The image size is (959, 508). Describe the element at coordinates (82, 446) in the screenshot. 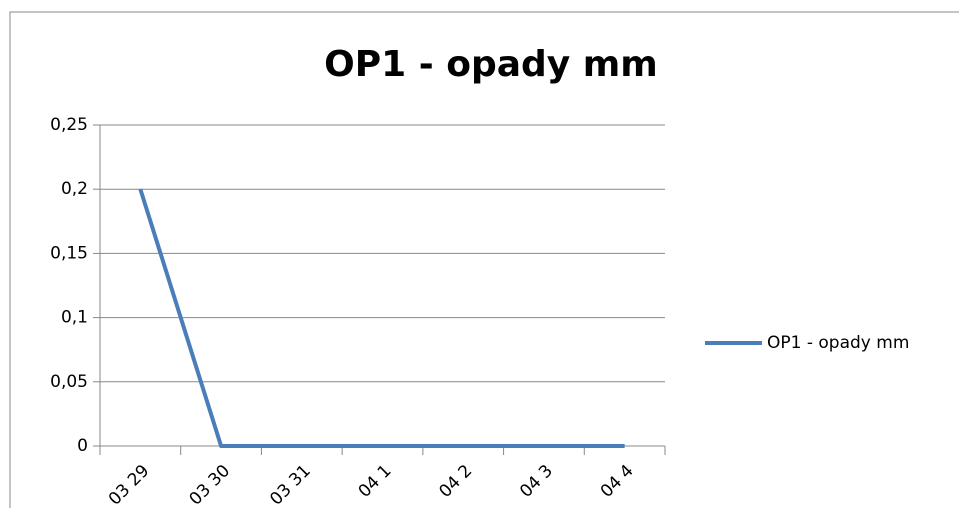

I see `y-tick-label: 0` at that location.